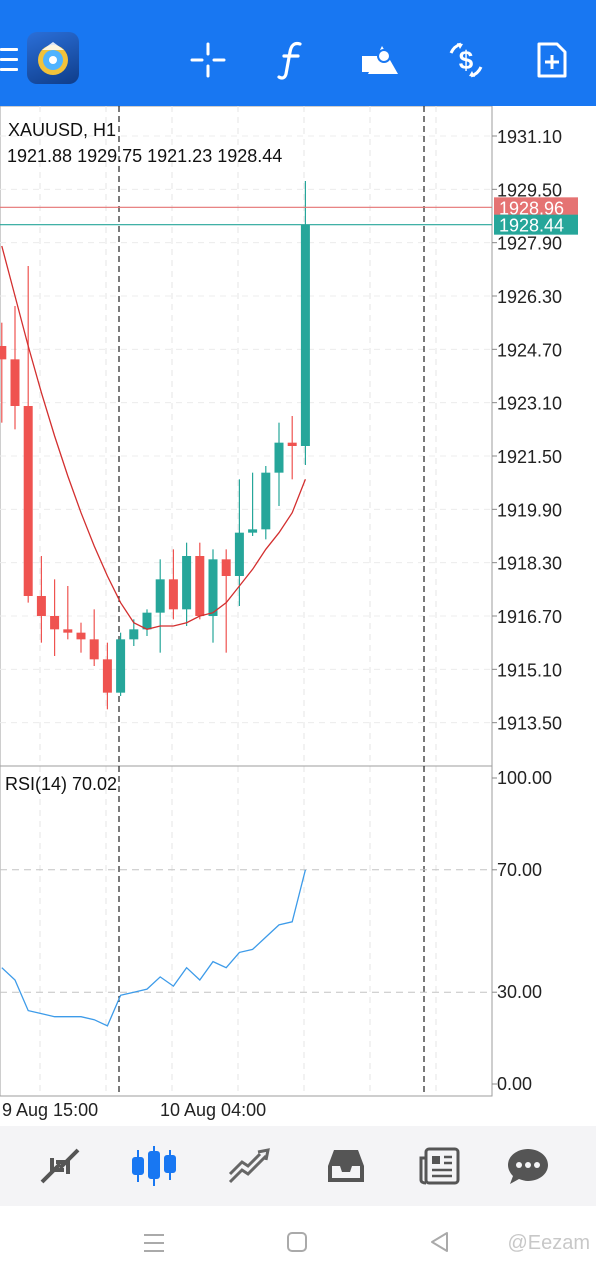 The image size is (596, 1280). What do you see at coordinates (529, 617) in the screenshot?
I see `y-tick-label: 1916.70` at bounding box center [529, 617].